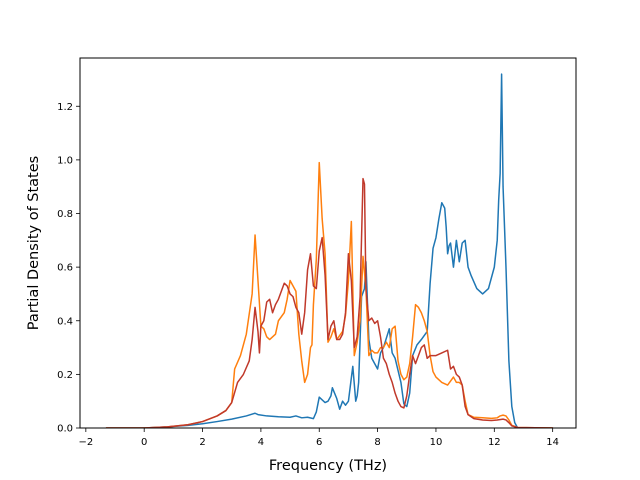 Image resolution: width=640 pixels, height=480 pixels. What do you see at coordinates (261, 442) in the screenshot?
I see `x-tick-label: 4` at bounding box center [261, 442].